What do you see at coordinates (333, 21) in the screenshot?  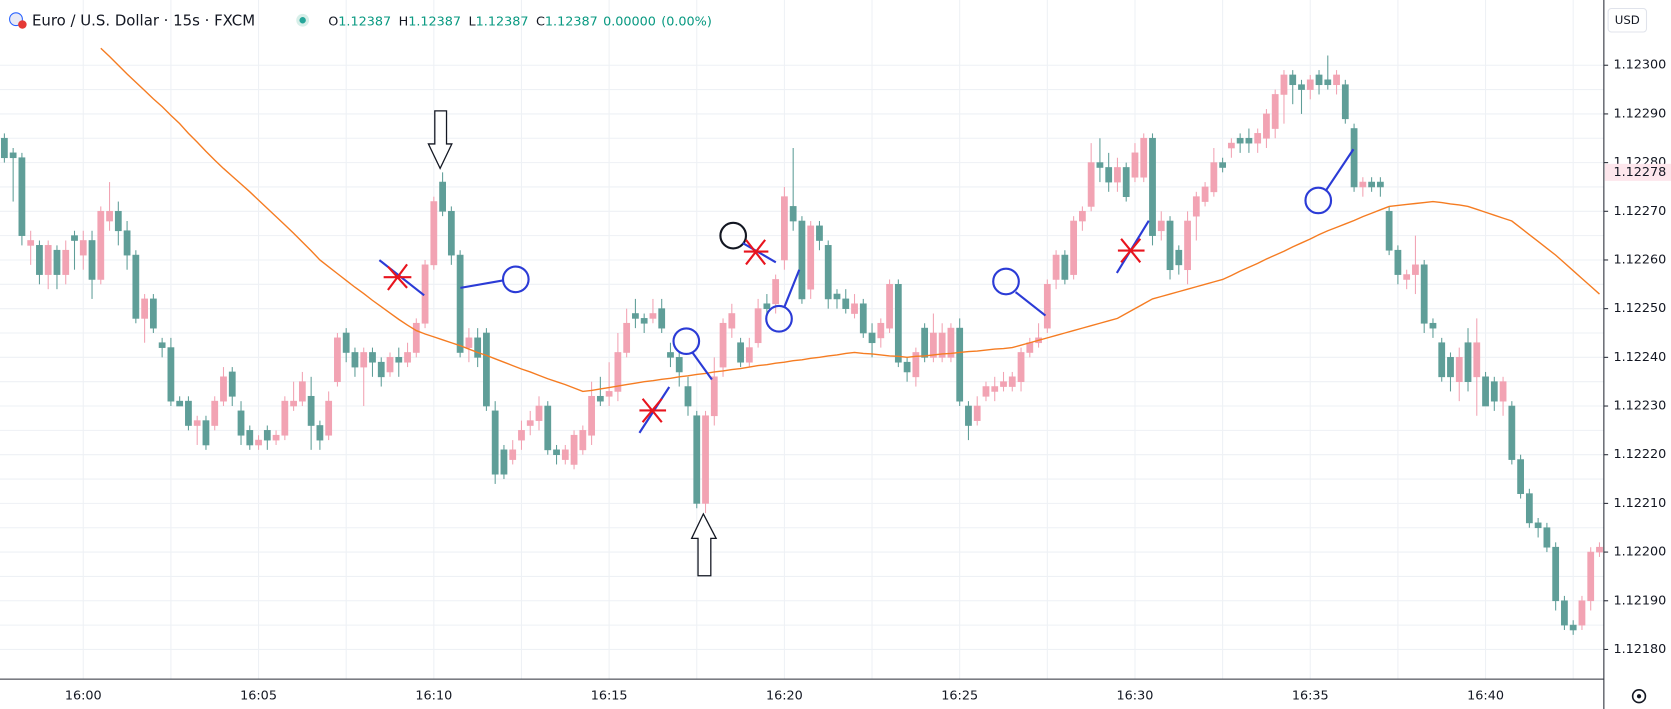 I see `ohlc-key: O` at bounding box center [333, 21].